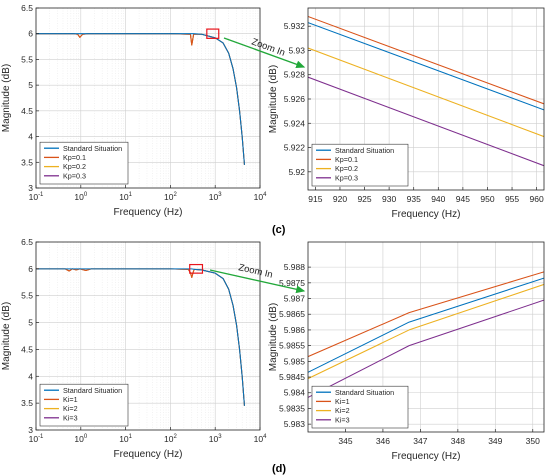 This screenshot has width=550, height=476. What do you see at coordinates (70, 408) in the screenshot?
I see `legend-label: Ki=2` at bounding box center [70, 408].